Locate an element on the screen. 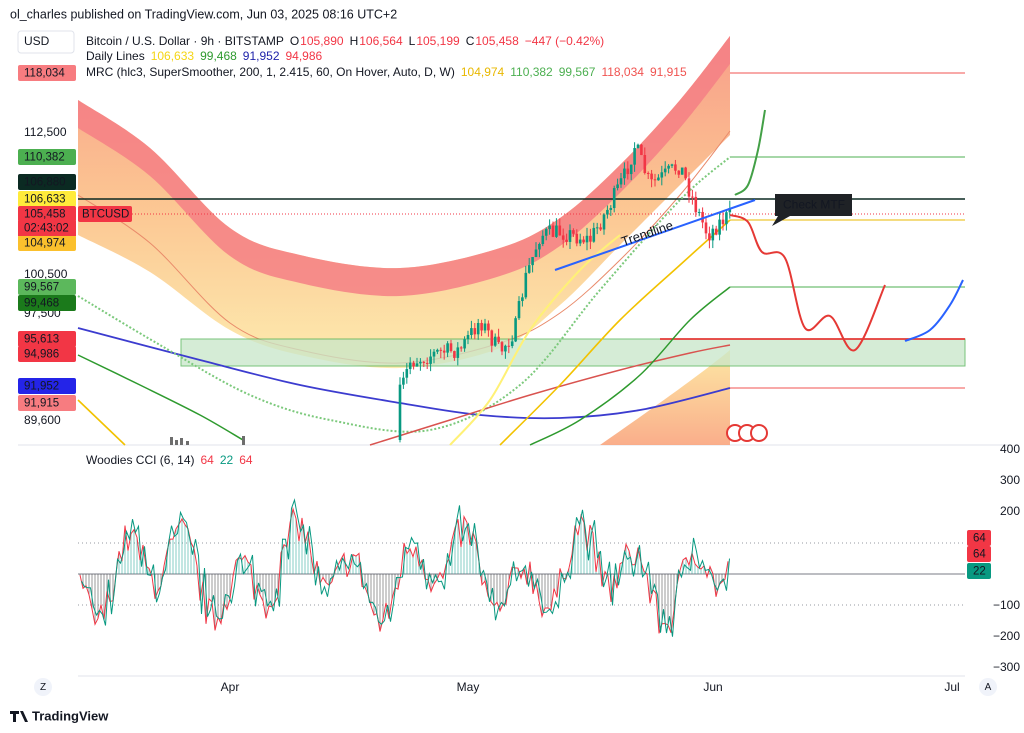  price-badge-label: 91,915 is located at coordinates (41, 404).